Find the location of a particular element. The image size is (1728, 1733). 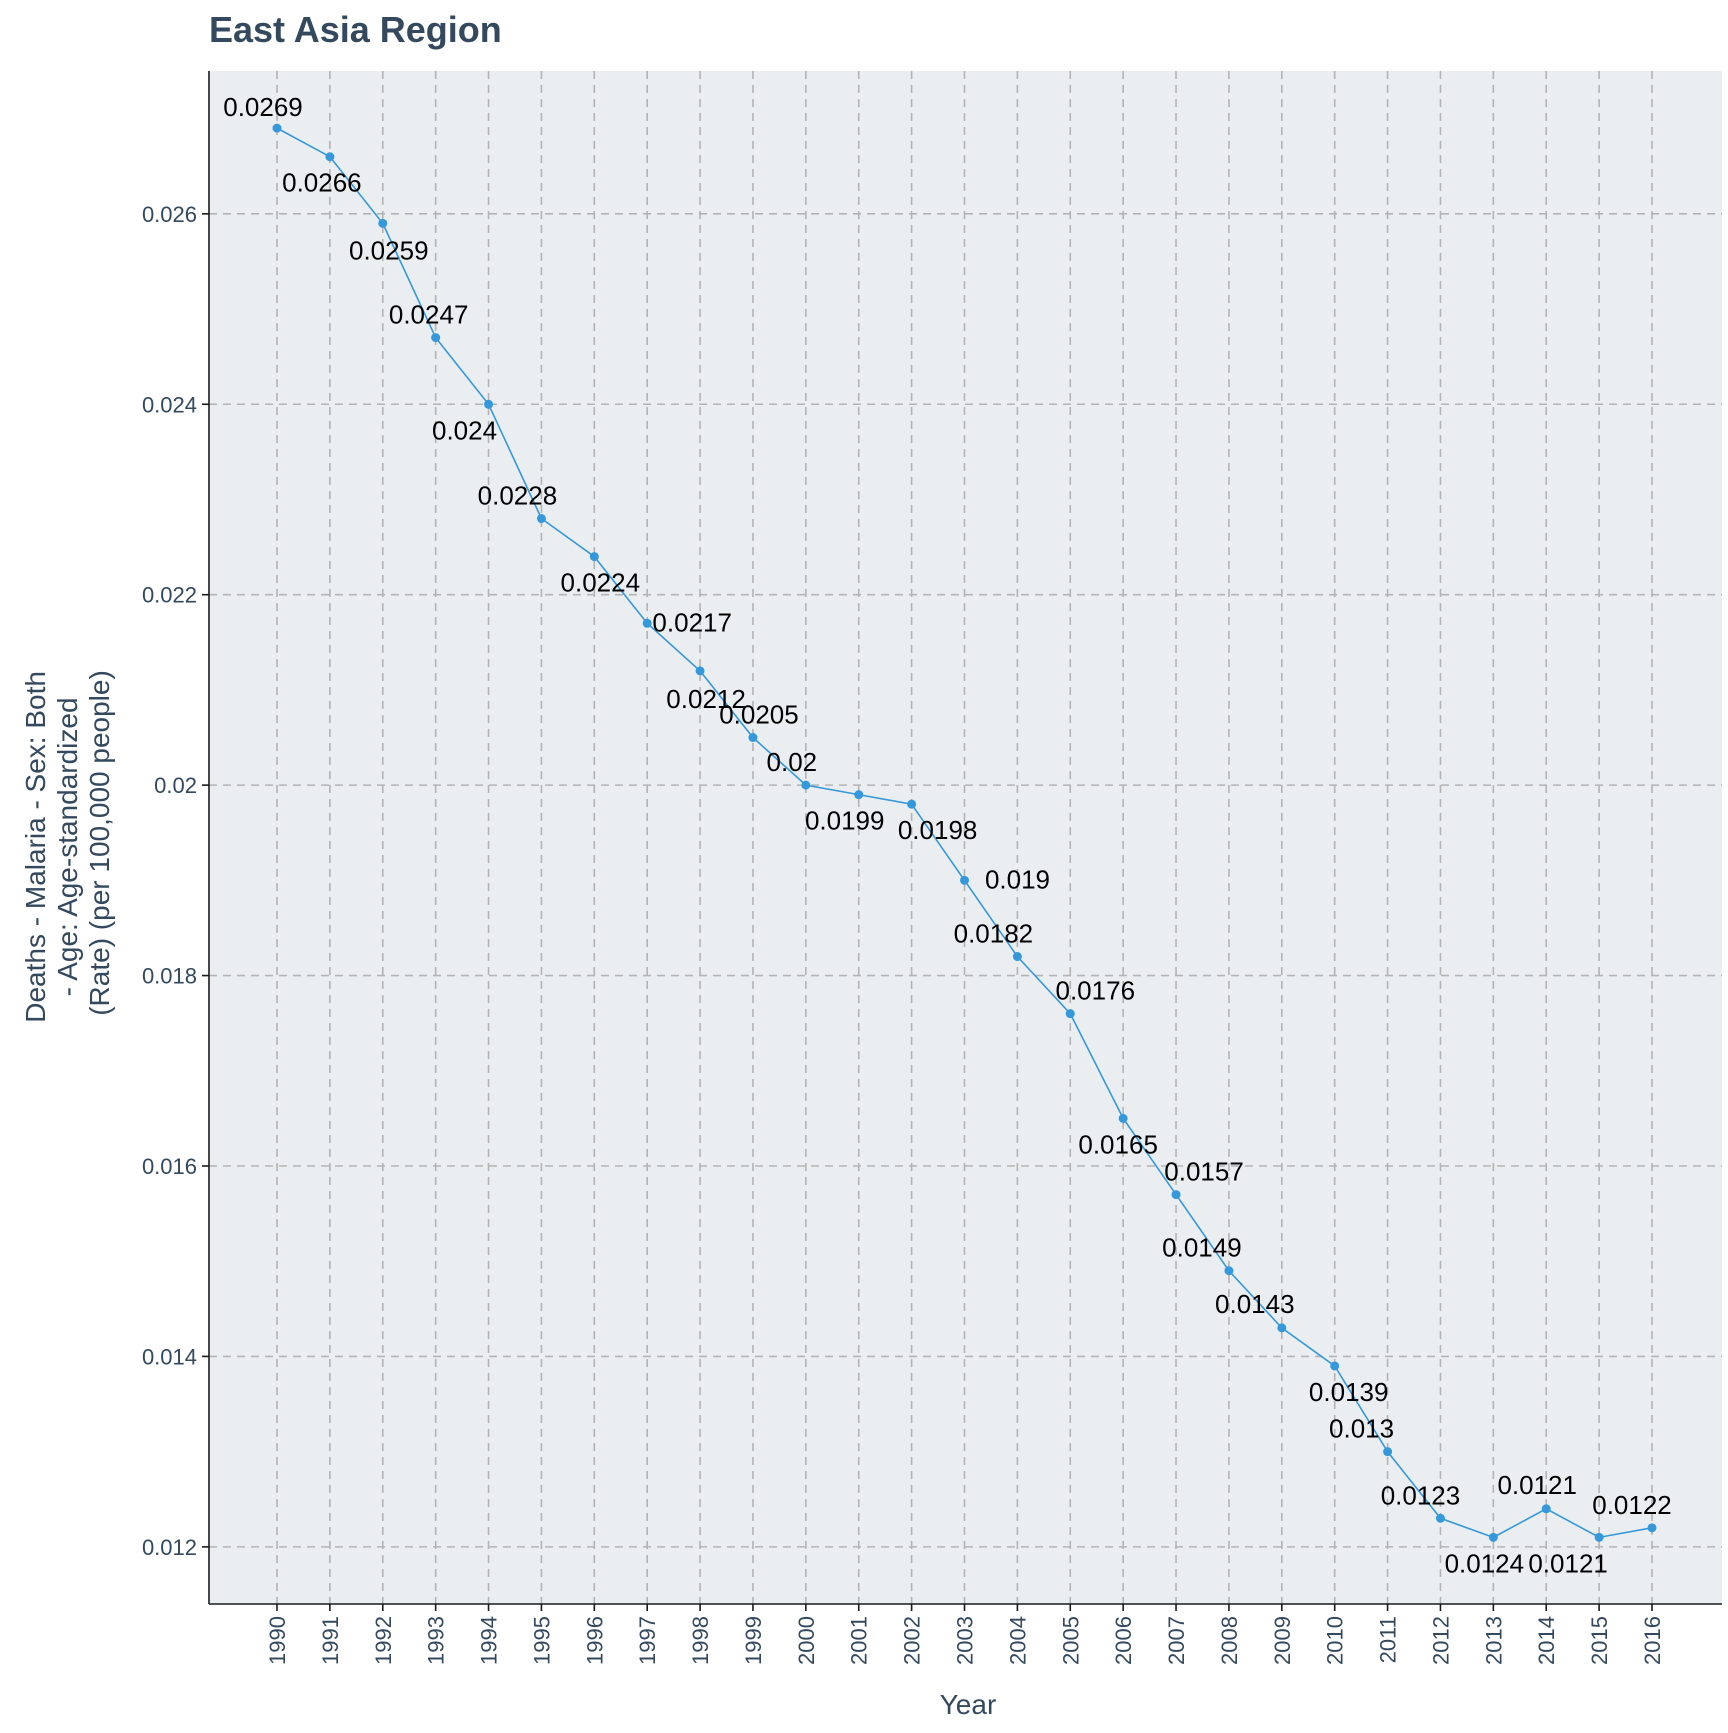

x-tick-label: 2010 is located at coordinates (1335, 1640).